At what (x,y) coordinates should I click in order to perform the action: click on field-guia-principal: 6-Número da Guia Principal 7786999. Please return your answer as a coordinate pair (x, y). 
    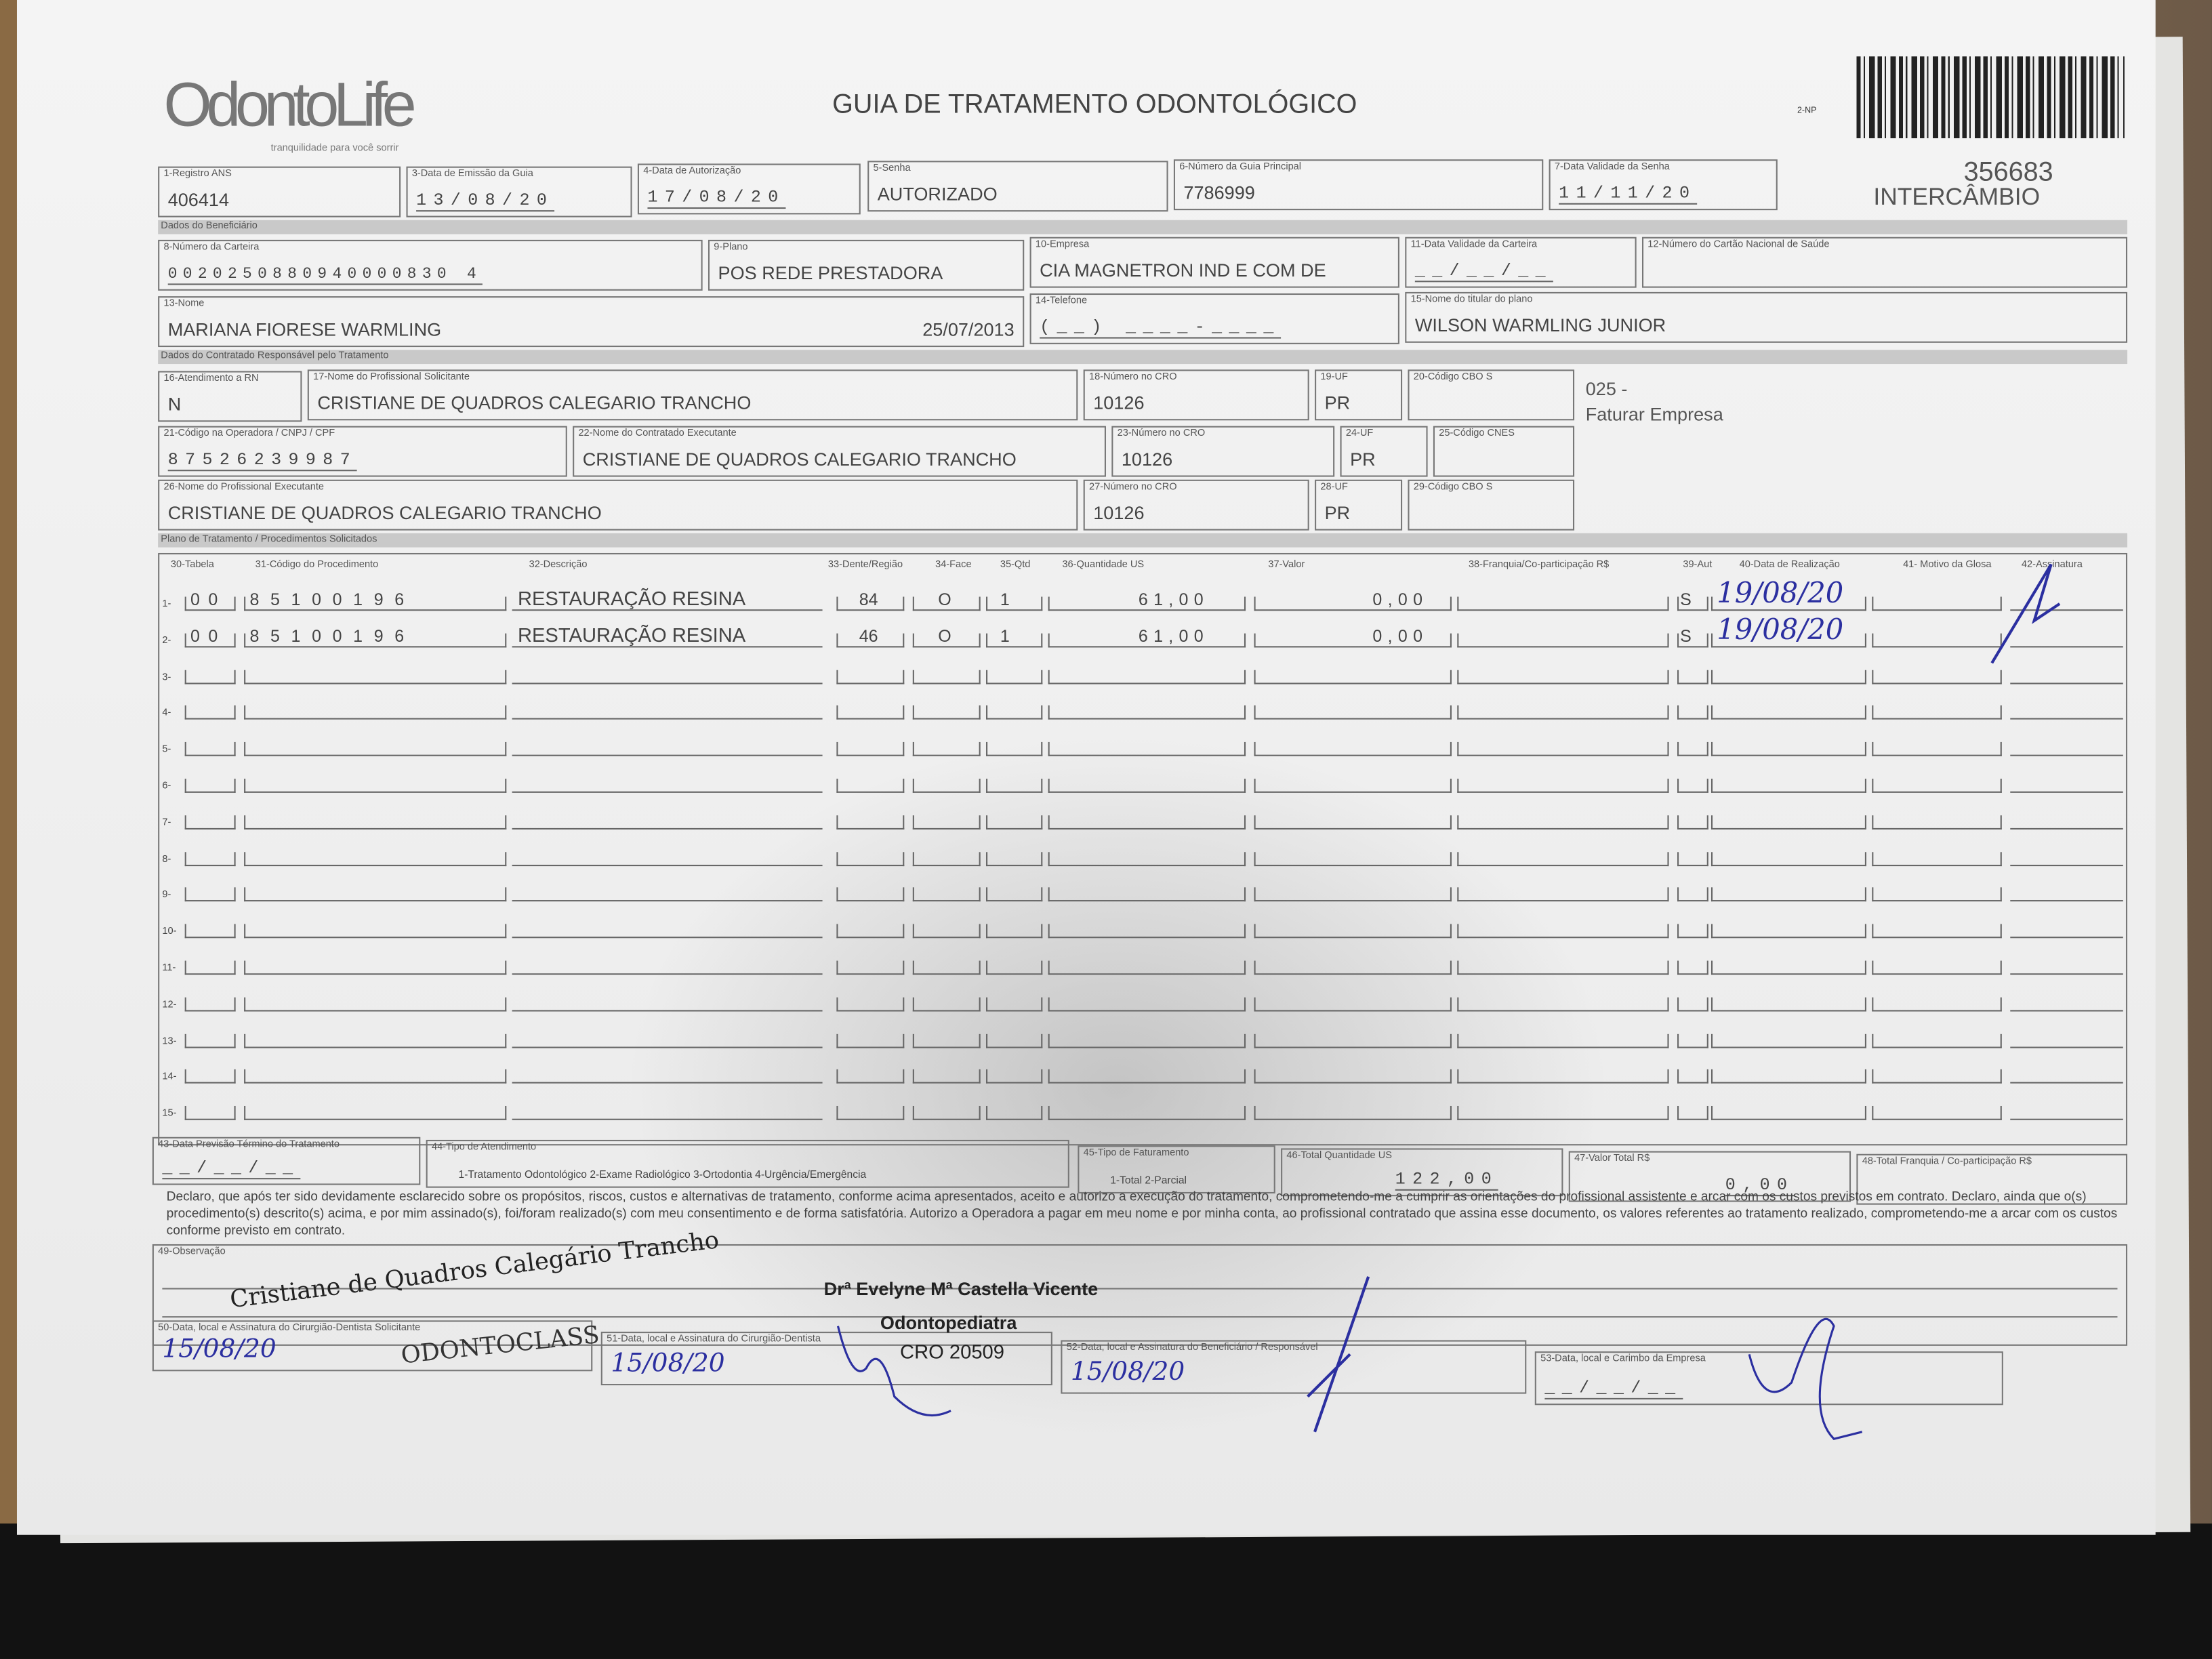
    Looking at the image, I should click on (1359, 185).